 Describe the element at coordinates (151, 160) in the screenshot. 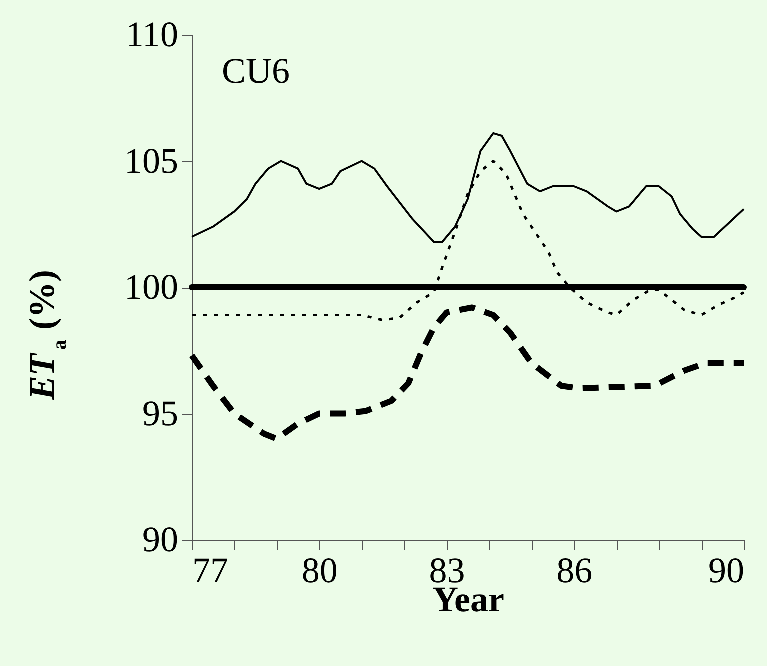

I see `y-tick-label: 105` at that location.